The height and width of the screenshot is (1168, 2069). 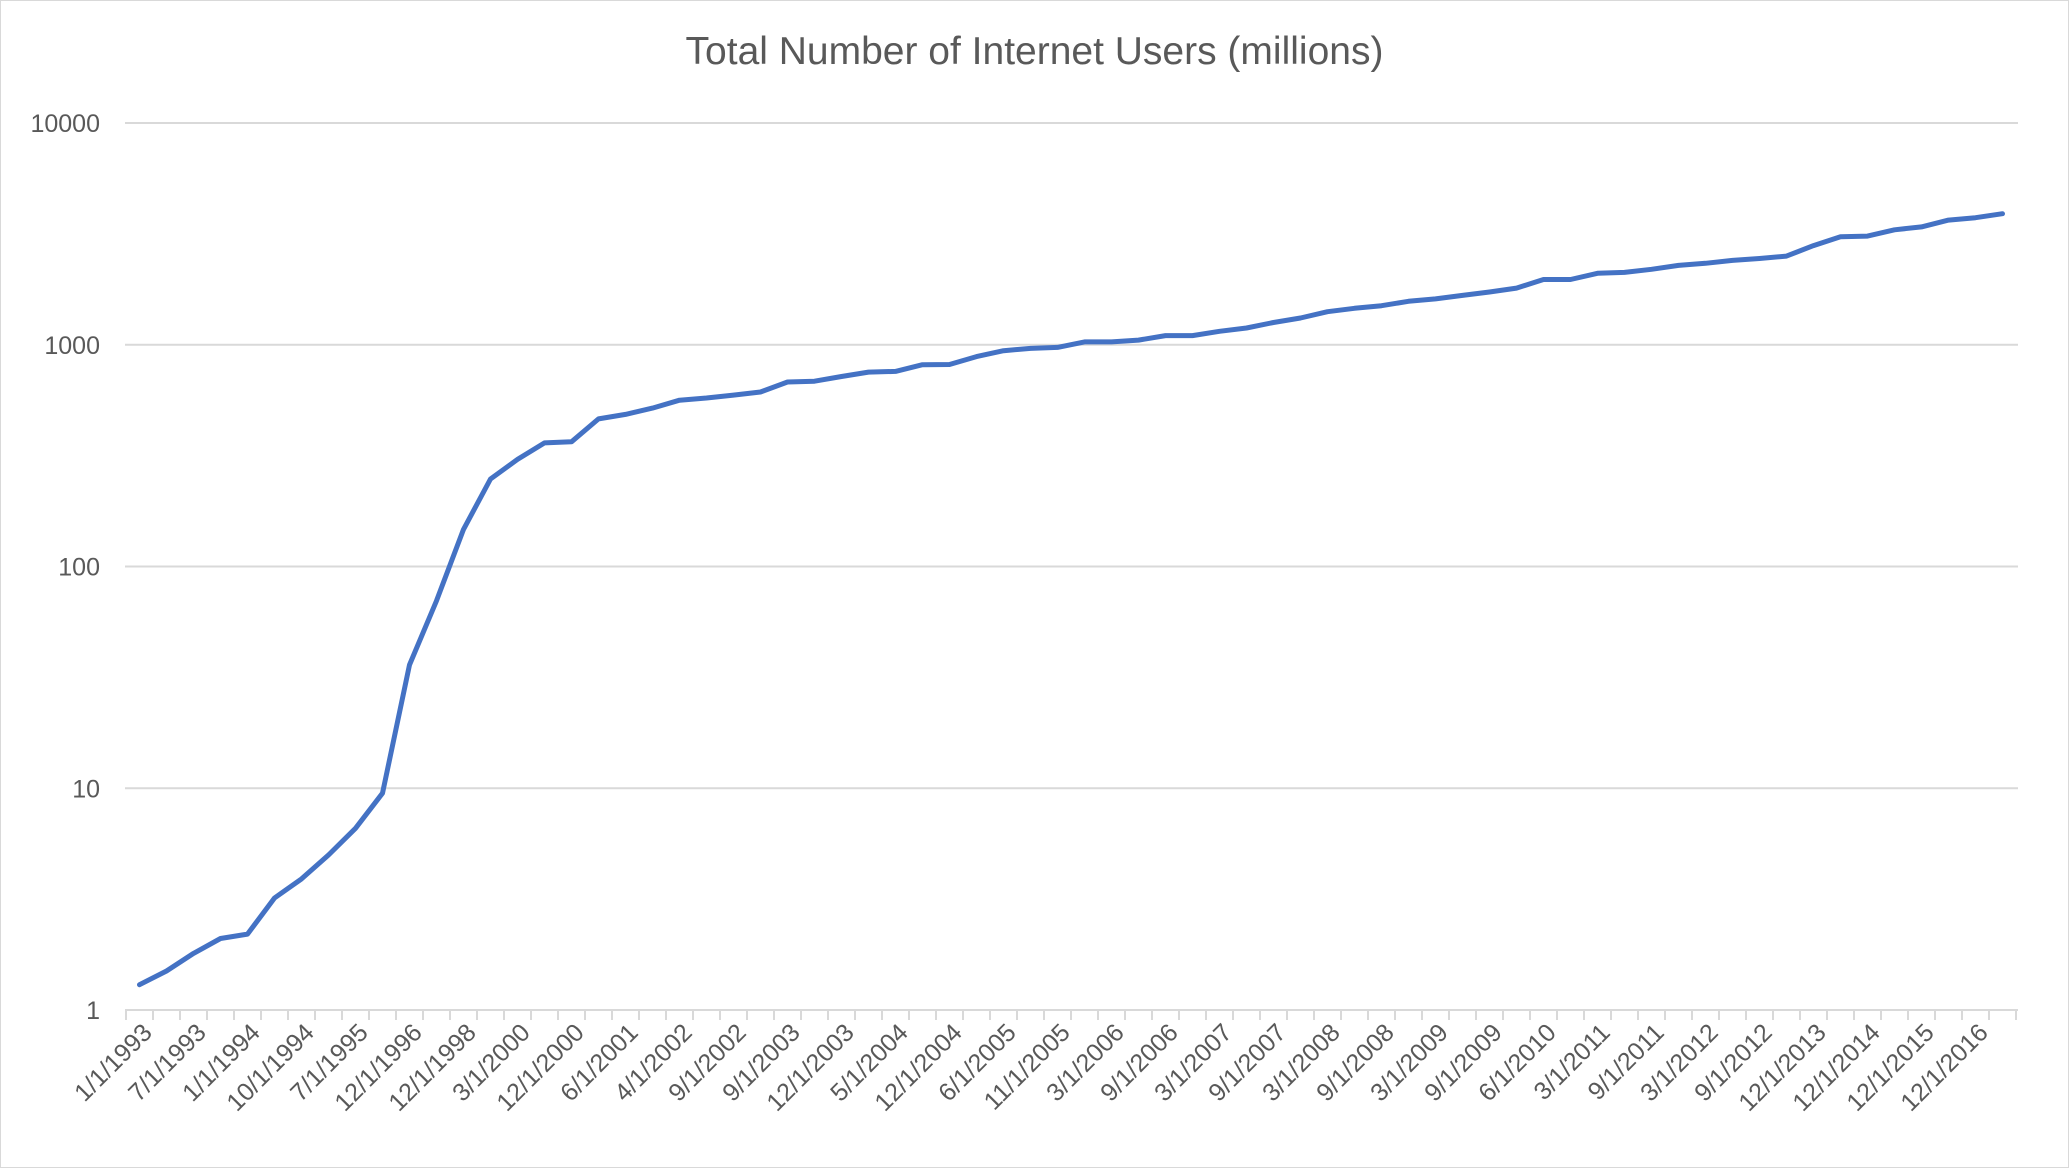 I want to click on y-axis-tick-labels: 1 10 100 1000 10000, so click(x=65, y=567).